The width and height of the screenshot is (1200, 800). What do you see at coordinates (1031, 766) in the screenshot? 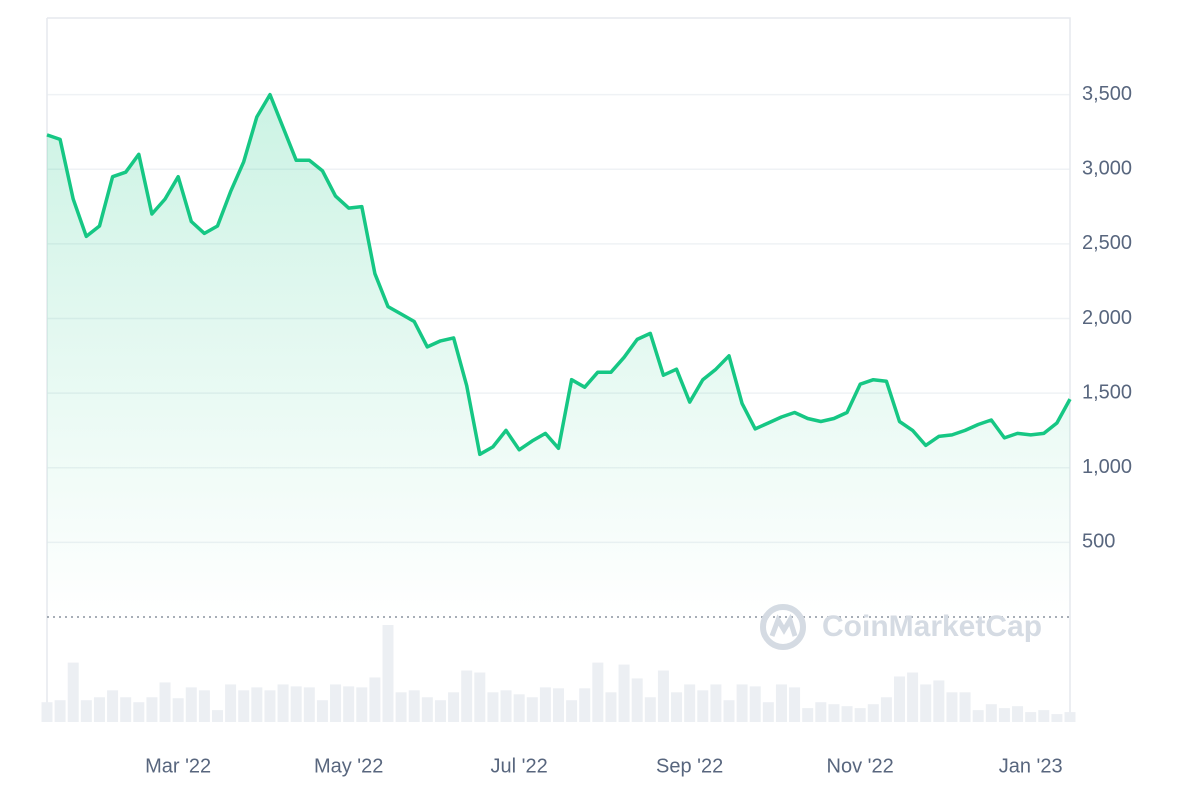
I see `x-tick-label: Jan '23` at bounding box center [1031, 766].